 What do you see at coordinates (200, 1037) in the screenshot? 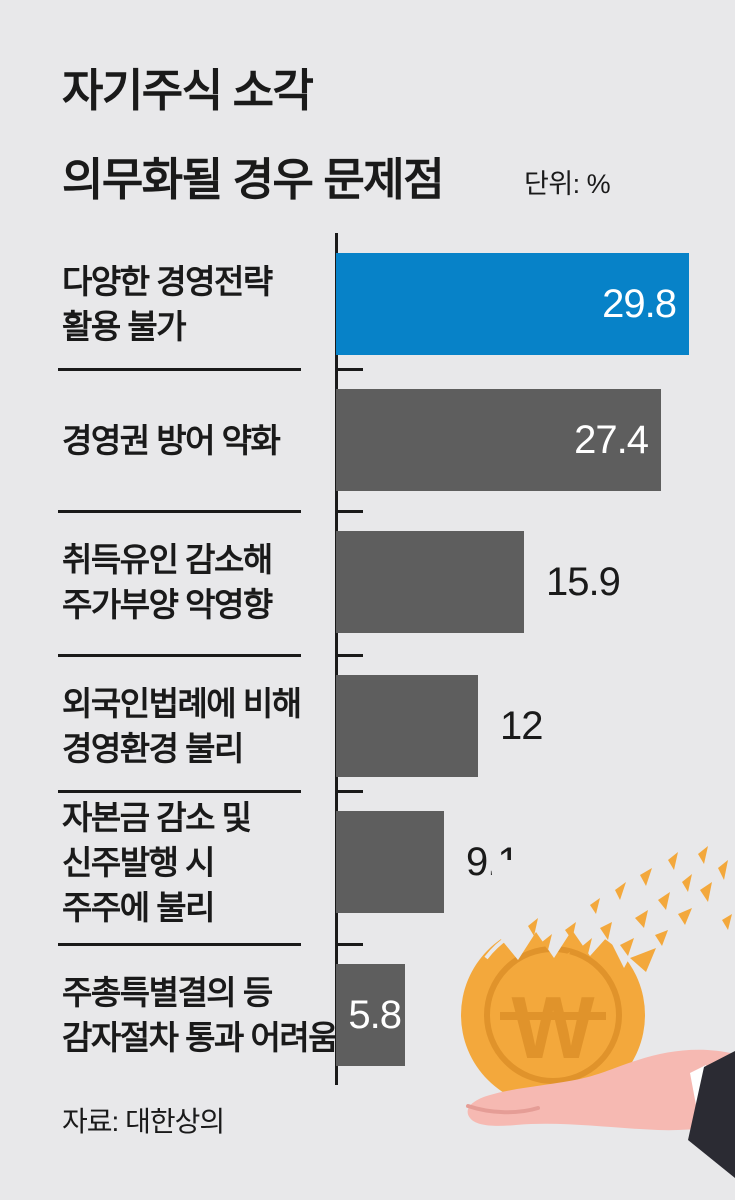
I see `category-label-line: 감자절차 통과 어려움` at bounding box center [200, 1037].